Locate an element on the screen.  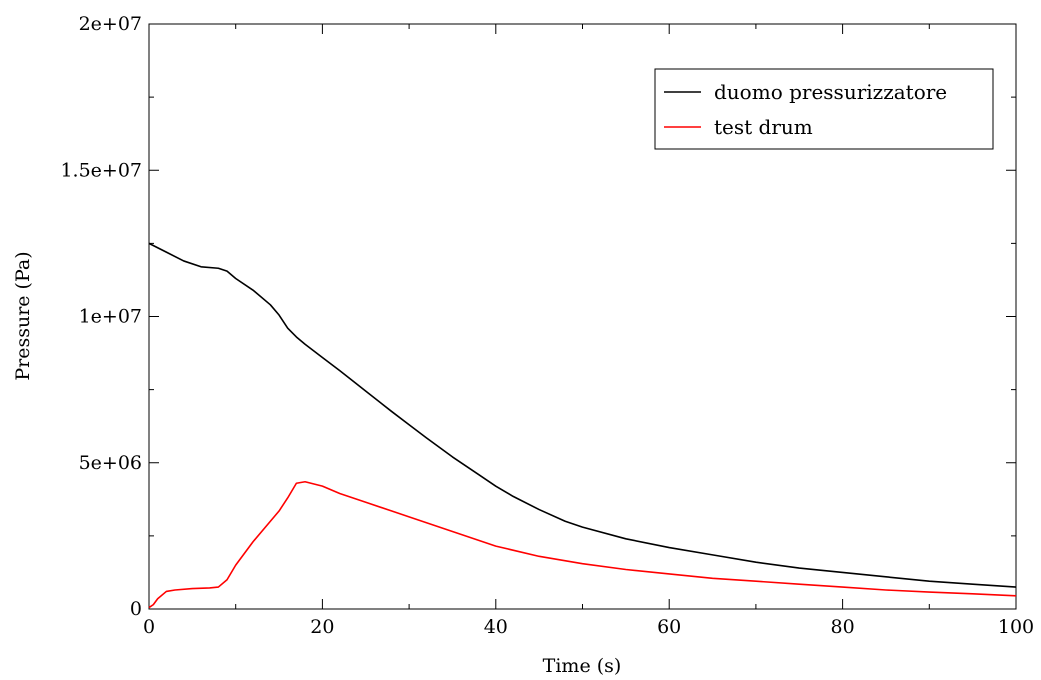
y-tick-label: 1e+07 is located at coordinates (110, 317).